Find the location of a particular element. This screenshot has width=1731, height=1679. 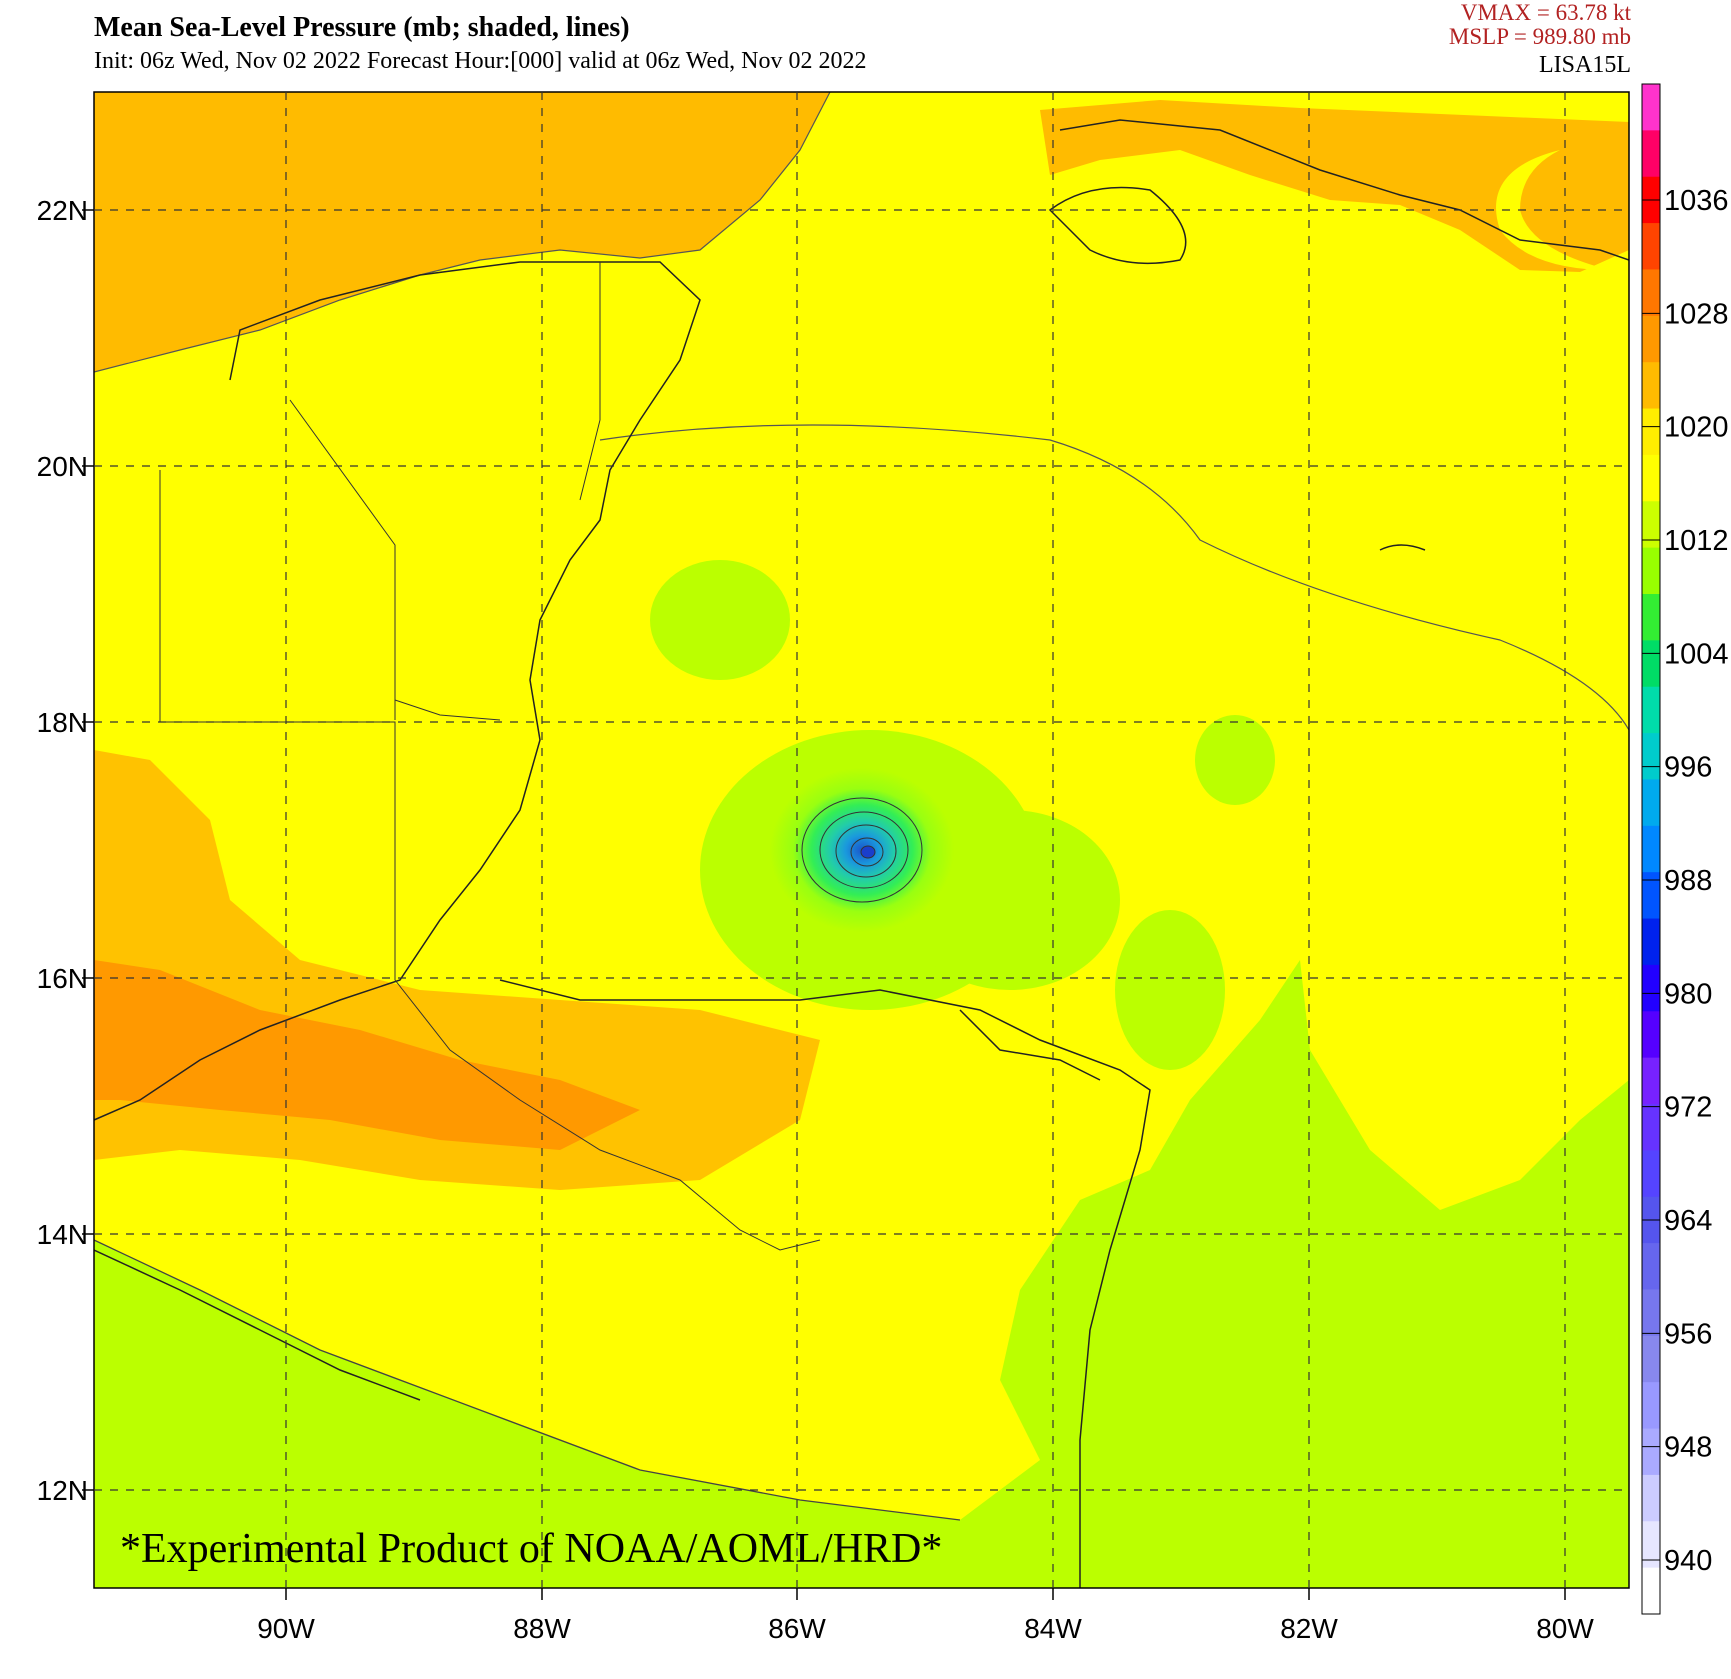

isobar-nw is located at coordinates (462, 232).